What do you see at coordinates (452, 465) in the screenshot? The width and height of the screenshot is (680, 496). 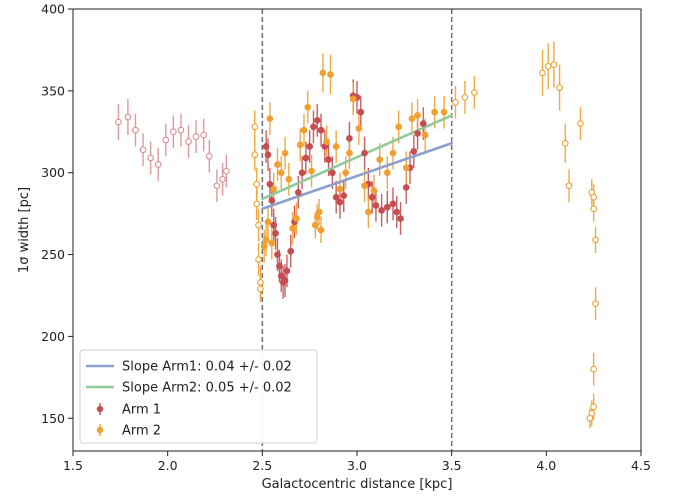 I see `x-tick-label: 3.5` at bounding box center [452, 465].